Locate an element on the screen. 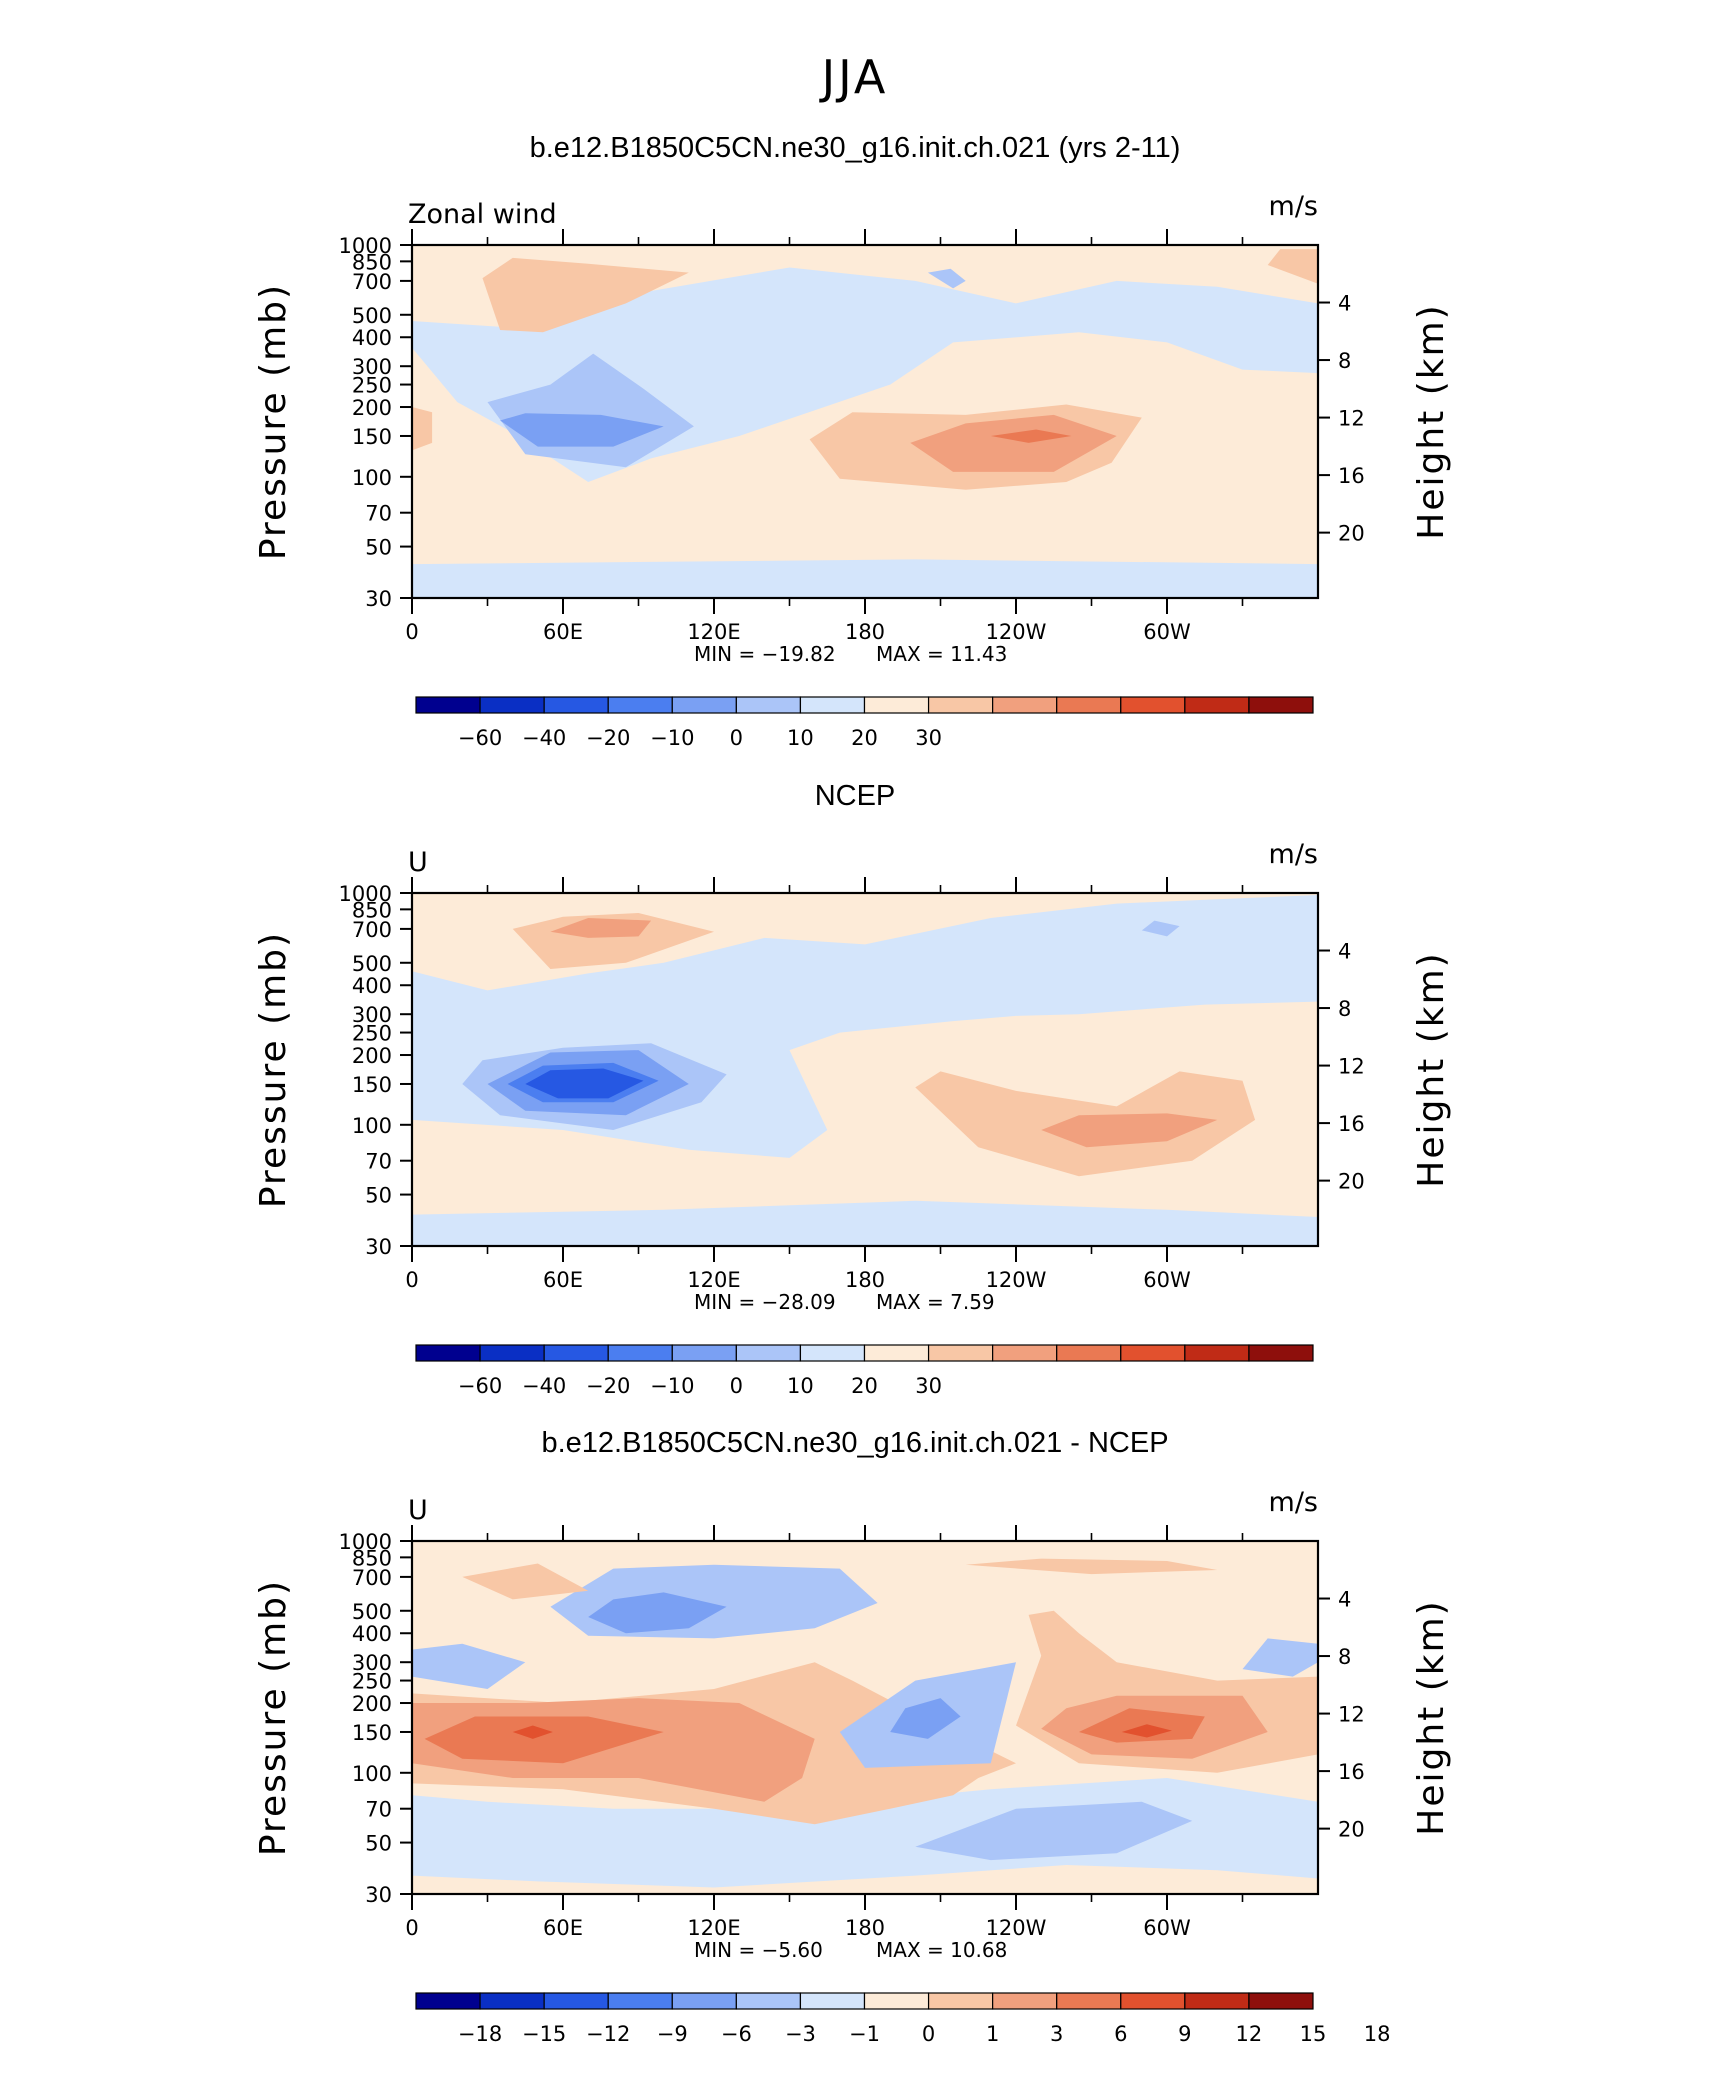 This screenshot has width=1710, height=2074. y-left-tick-label: 200 is located at coordinates (372, 1704).